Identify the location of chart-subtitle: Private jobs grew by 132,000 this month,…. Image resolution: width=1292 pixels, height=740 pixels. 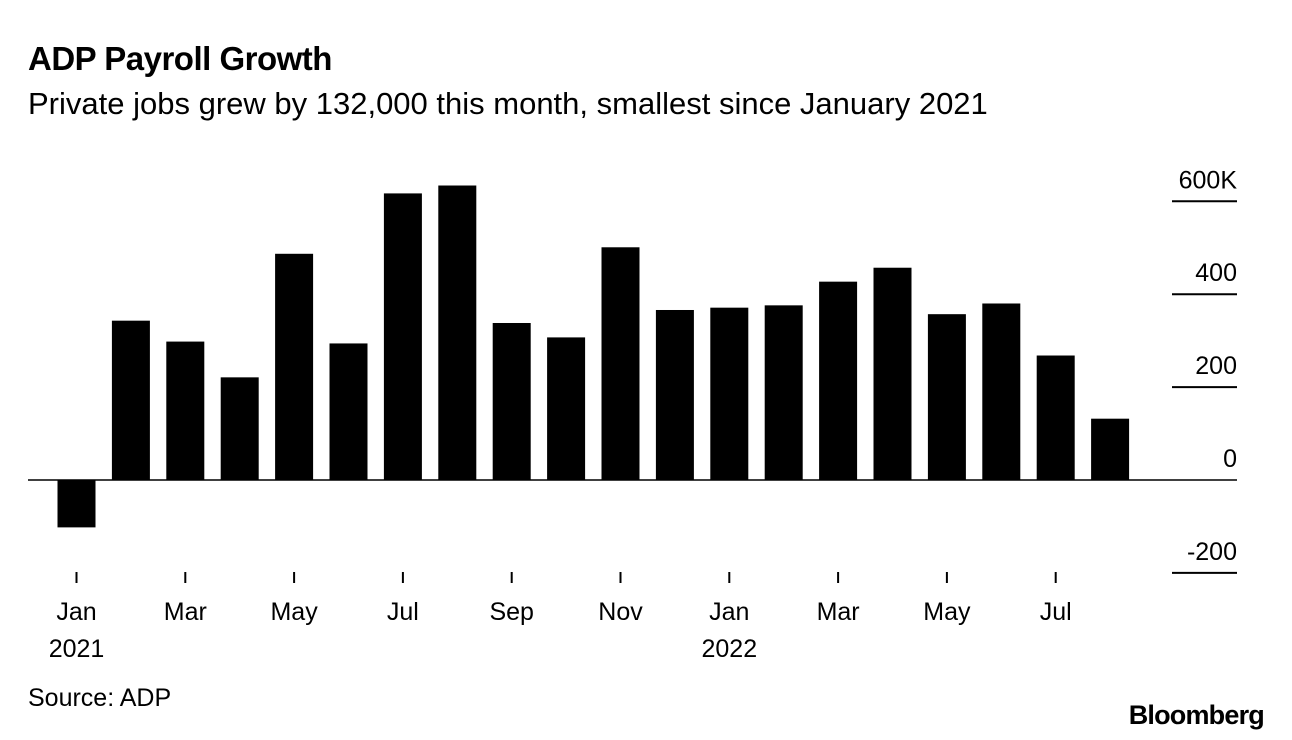
(508, 103).